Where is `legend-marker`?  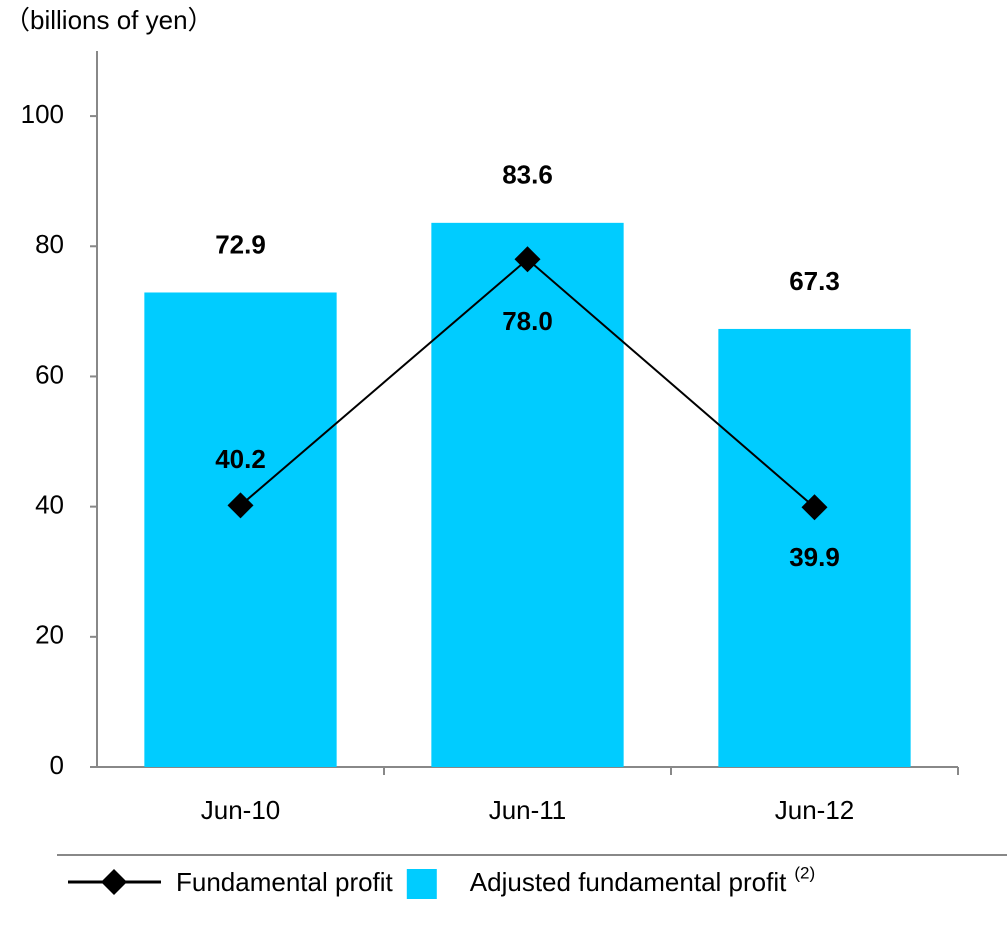
legend-marker is located at coordinates (114, 882).